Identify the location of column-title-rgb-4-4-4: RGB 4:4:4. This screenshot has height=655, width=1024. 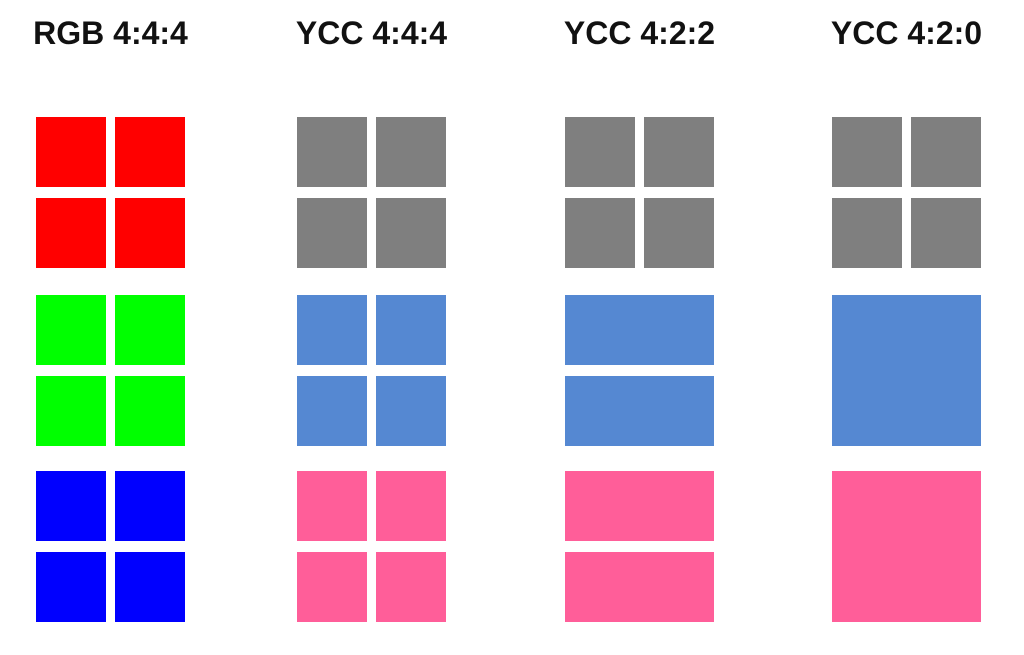
(110, 33).